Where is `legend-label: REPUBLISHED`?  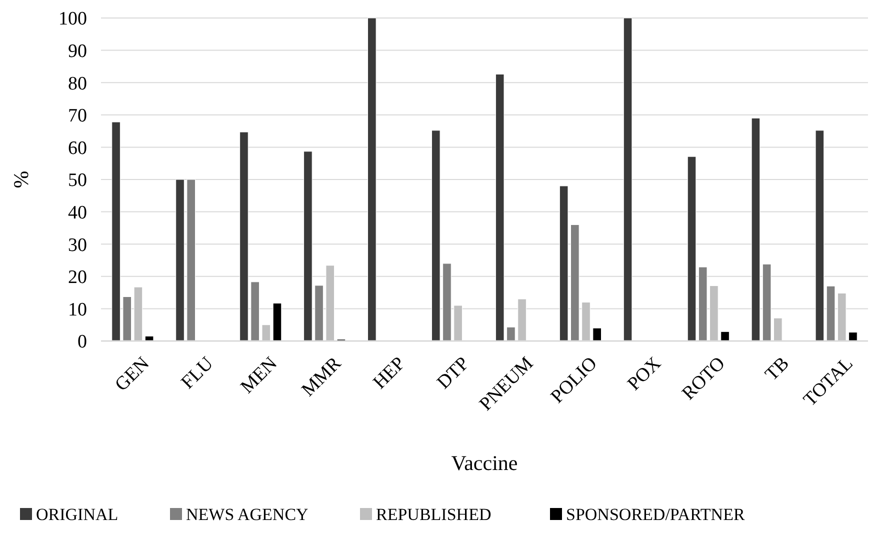
legend-label: REPUBLISHED is located at coordinates (434, 514).